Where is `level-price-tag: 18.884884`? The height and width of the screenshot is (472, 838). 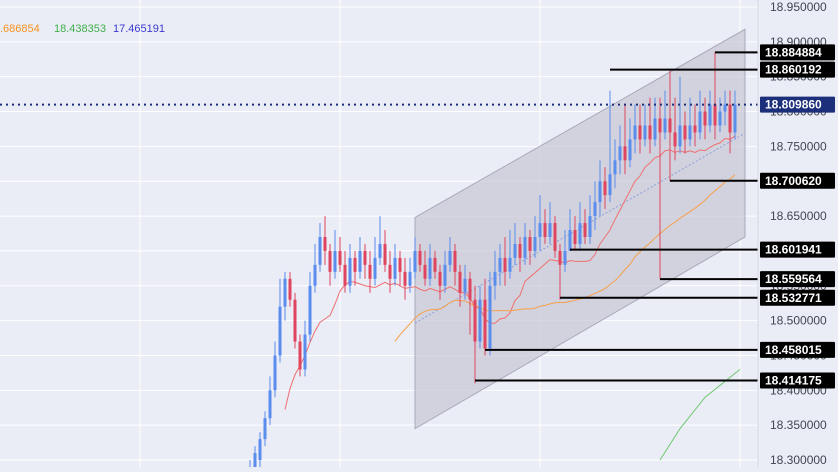 level-price-tag: 18.884884 is located at coordinates (797, 52).